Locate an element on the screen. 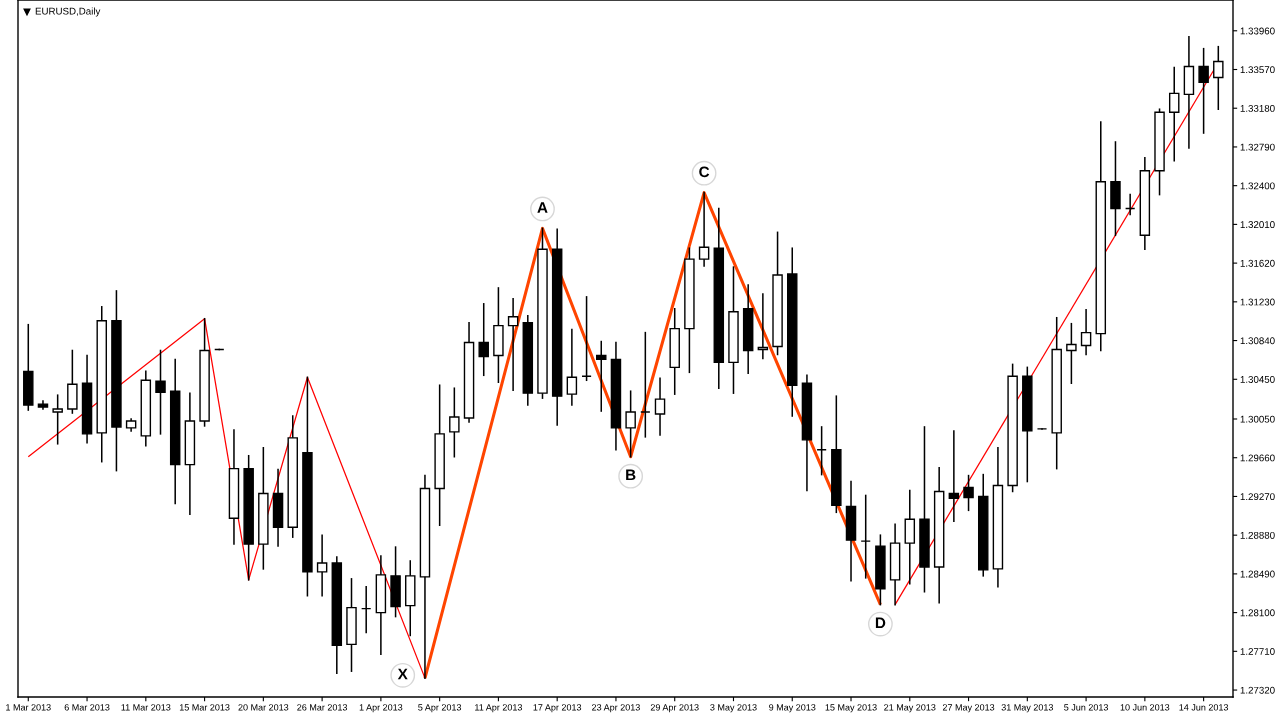 The image size is (1280, 720). data-label: C is located at coordinates (704, 172).